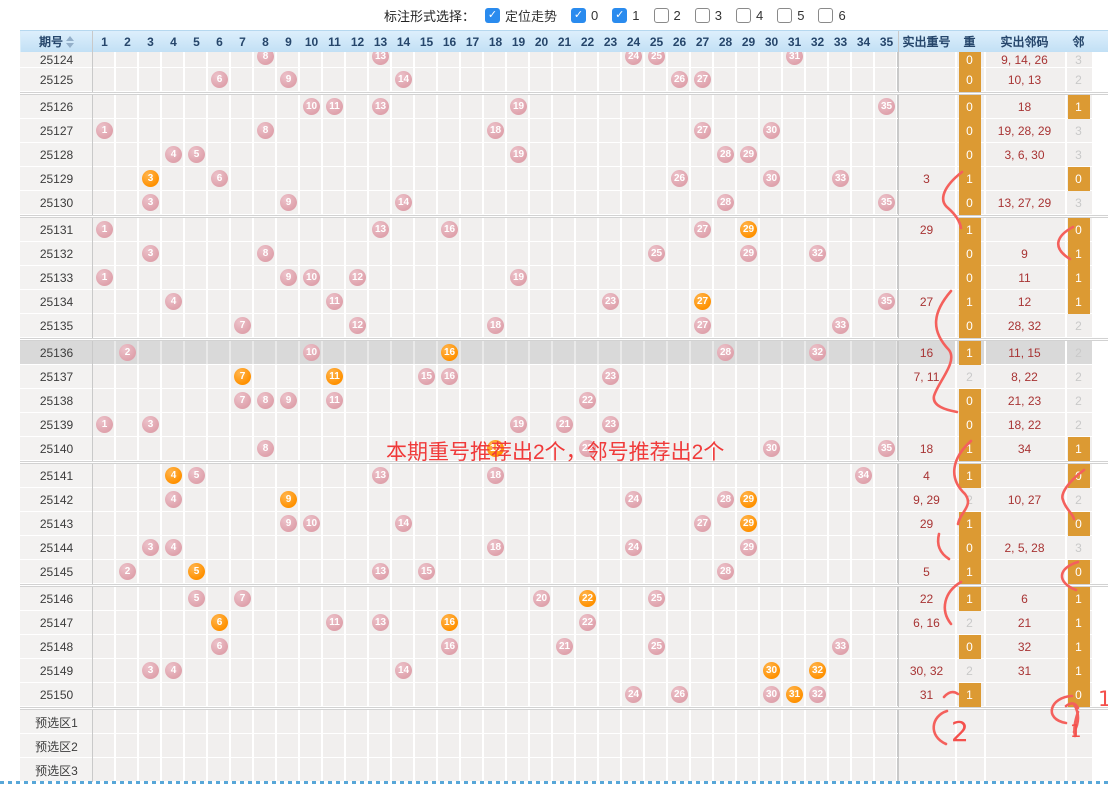  What do you see at coordinates (840, 42) in the screenshot?
I see `number-column-header: 33` at bounding box center [840, 42].